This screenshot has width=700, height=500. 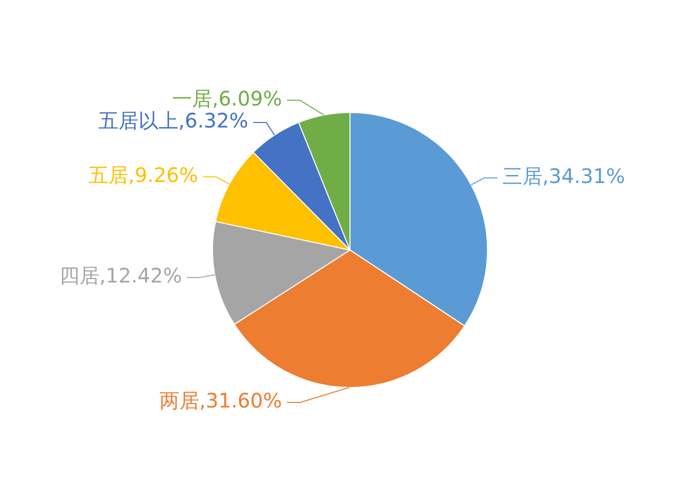 I want to click on slice-label: 五居以上,6.32%, so click(x=173, y=120).